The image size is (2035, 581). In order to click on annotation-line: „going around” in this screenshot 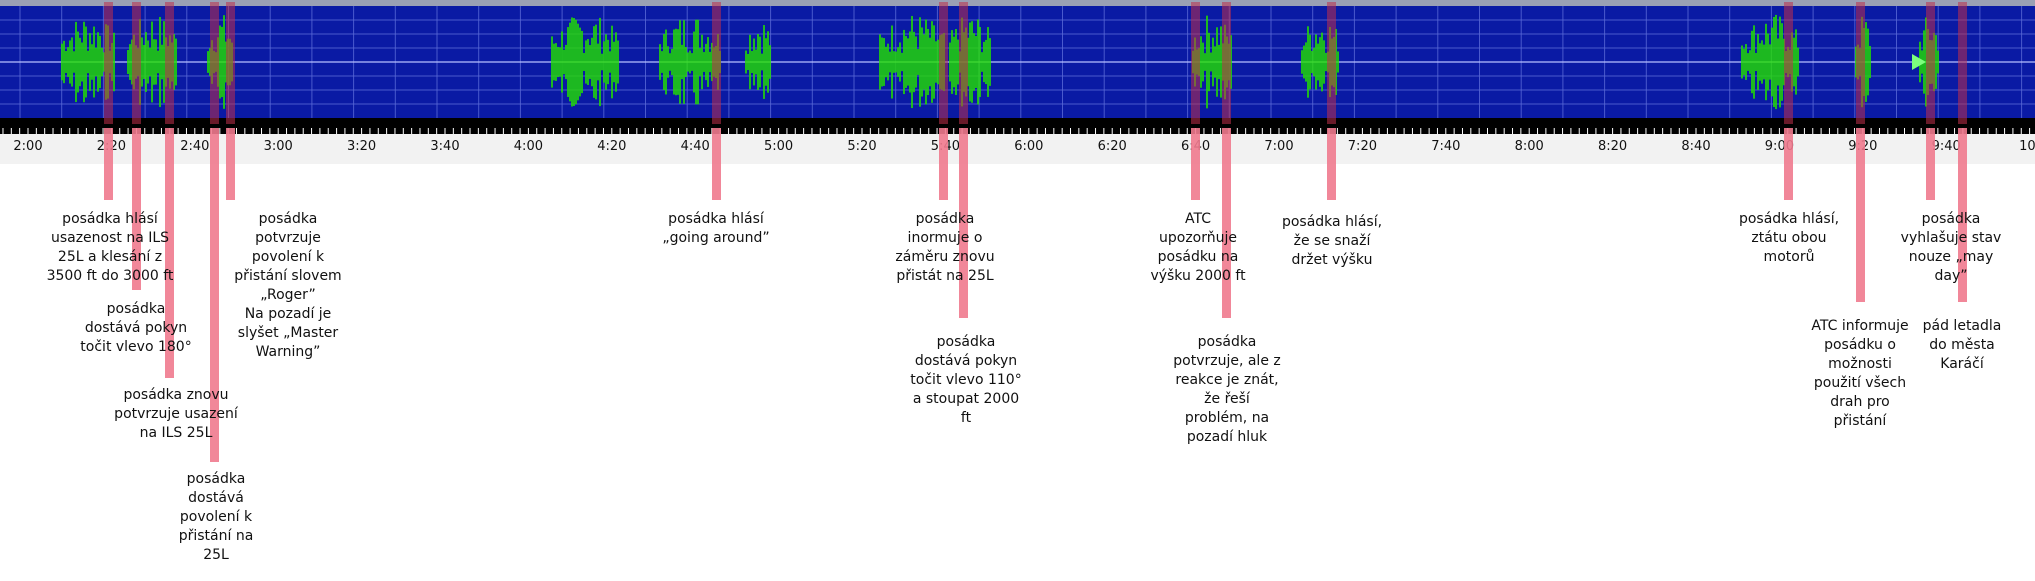, I will do `click(716, 238)`.